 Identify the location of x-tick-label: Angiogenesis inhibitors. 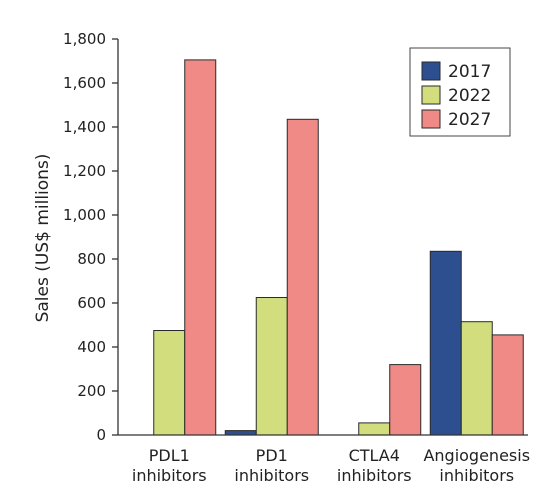
(476, 465).